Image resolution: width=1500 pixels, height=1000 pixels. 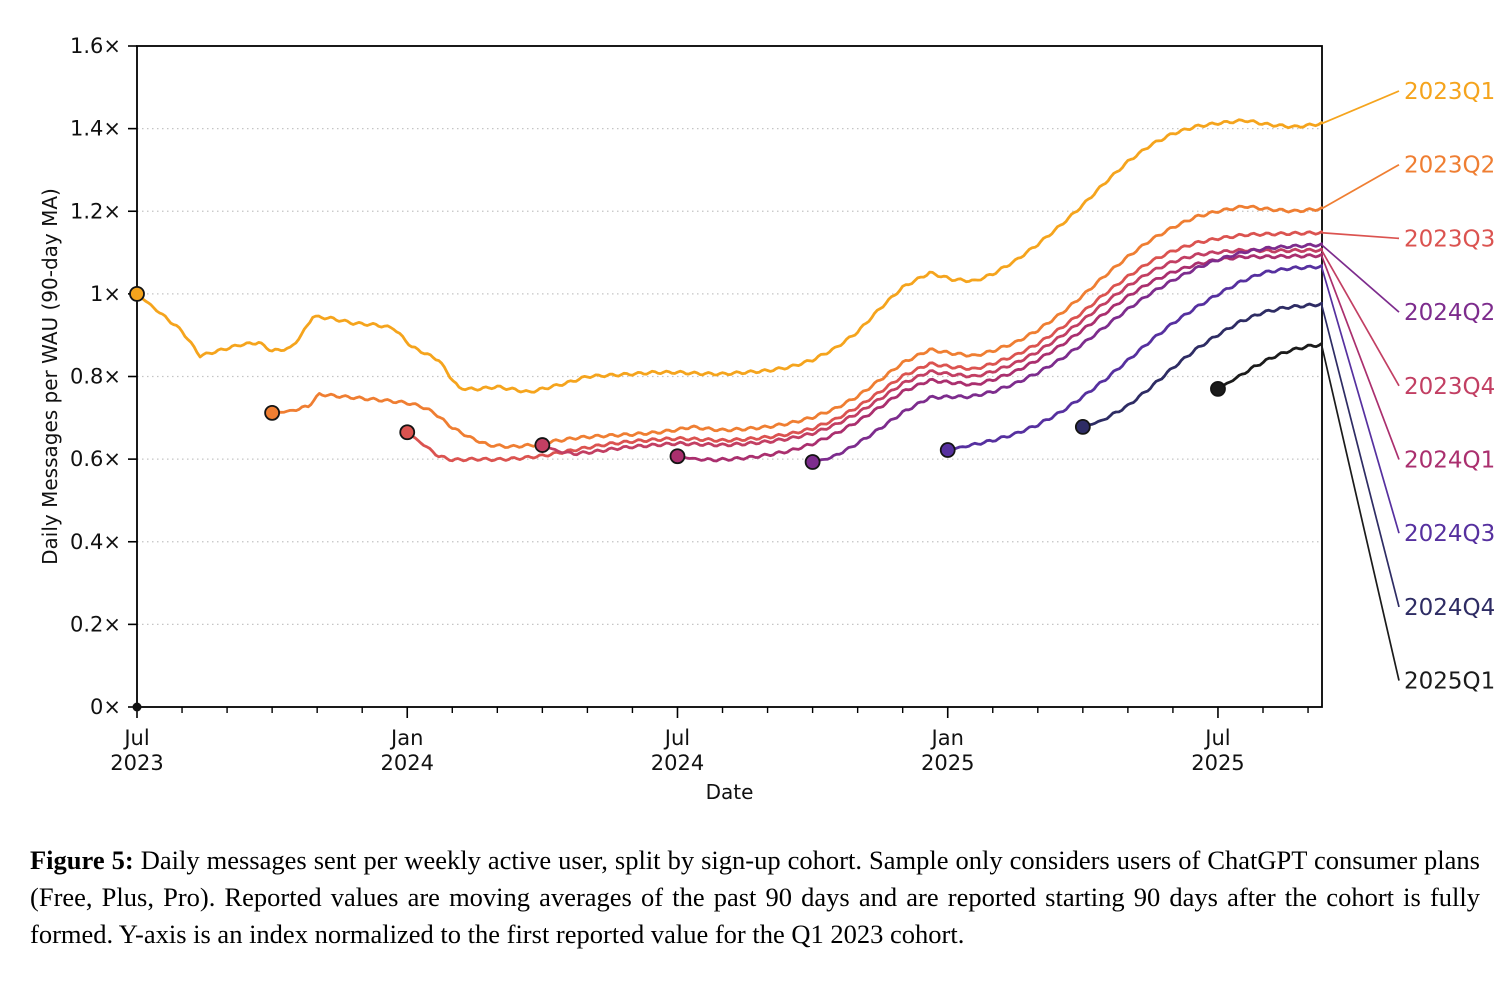 I want to click on y-tick-label: 0.6×, so click(x=95, y=459).